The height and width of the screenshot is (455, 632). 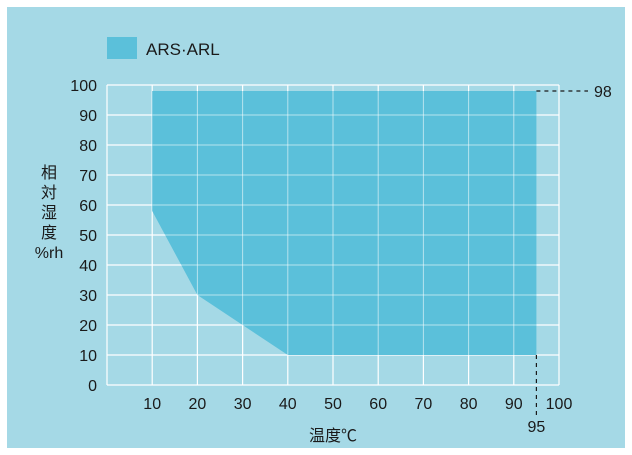 What do you see at coordinates (88, 356) in the screenshot?
I see `y-tick-label: 10` at bounding box center [88, 356].